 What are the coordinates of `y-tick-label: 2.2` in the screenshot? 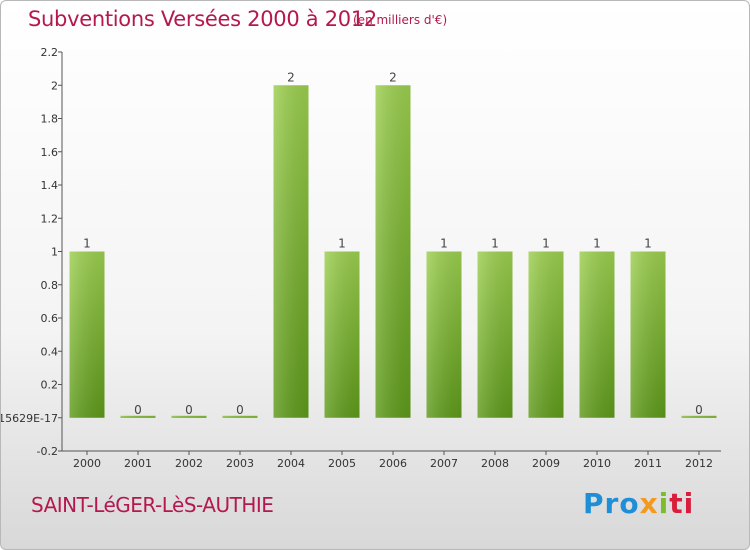 It's located at (50, 52).